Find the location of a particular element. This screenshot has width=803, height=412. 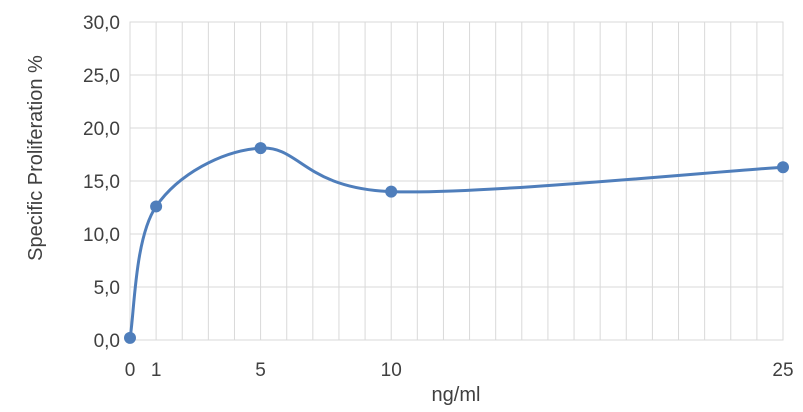

y-tick-label: 20,0 is located at coordinates (101, 129).